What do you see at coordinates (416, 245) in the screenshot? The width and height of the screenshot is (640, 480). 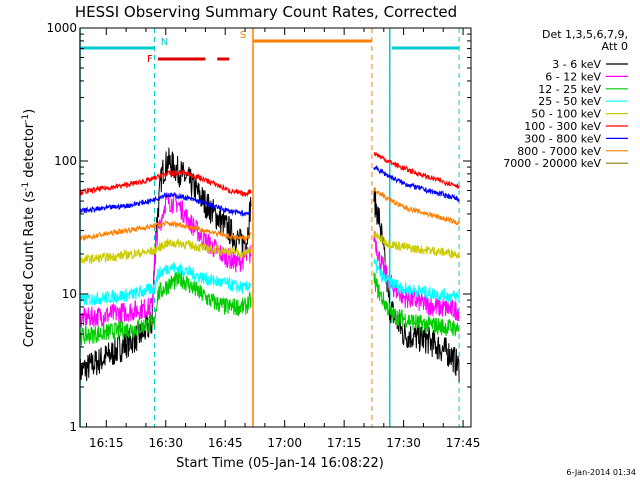 I see `series-50-100-kev-line-b` at bounding box center [416, 245].